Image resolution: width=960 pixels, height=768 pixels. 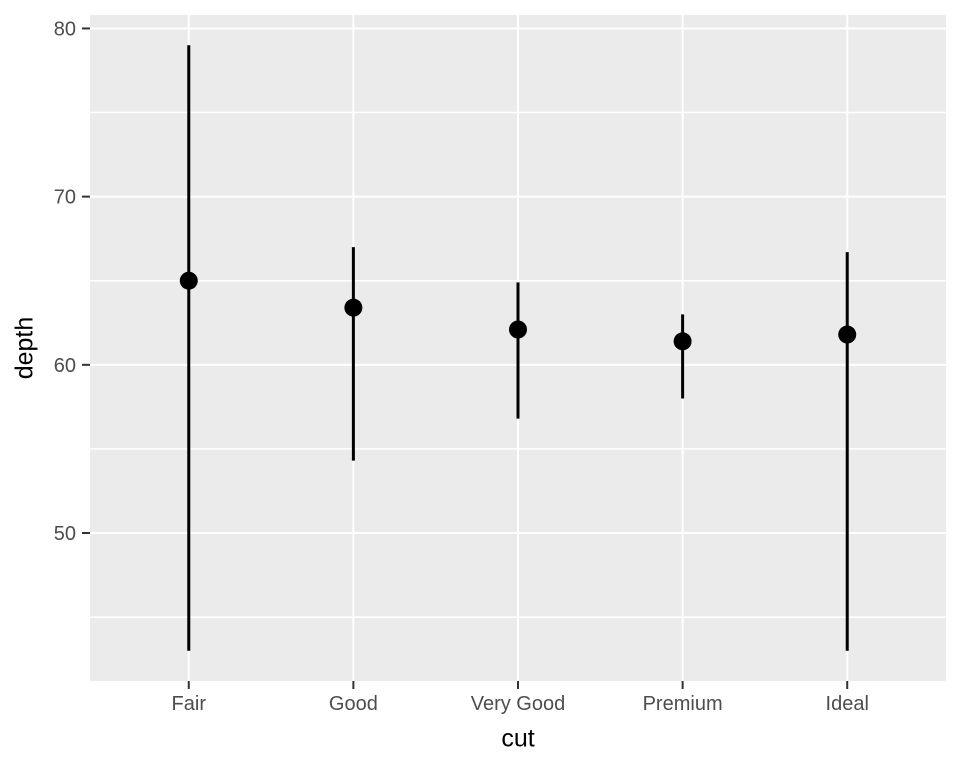 What do you see at coordinates (65, 534) in the screenshot?
I see `y-tick-label: 50` at bounding box center [65, 534].